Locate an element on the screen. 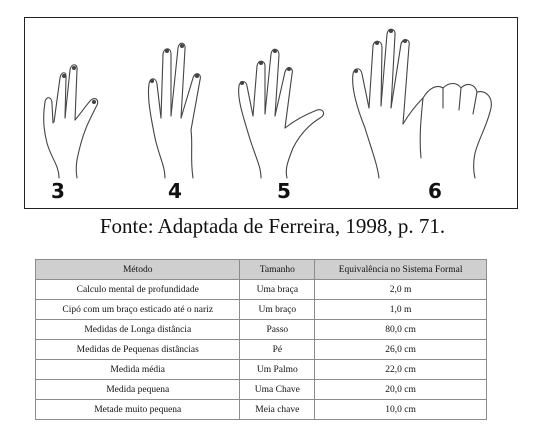 The height and width of the screenshot is (436, 545). hand-4-drawing is located at coordinates (174, 110).